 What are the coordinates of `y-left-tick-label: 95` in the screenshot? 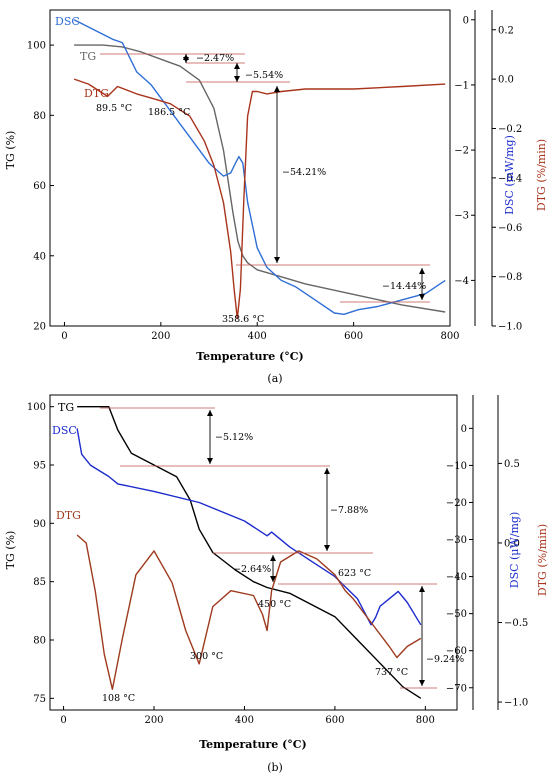 It's located at (39, 466).